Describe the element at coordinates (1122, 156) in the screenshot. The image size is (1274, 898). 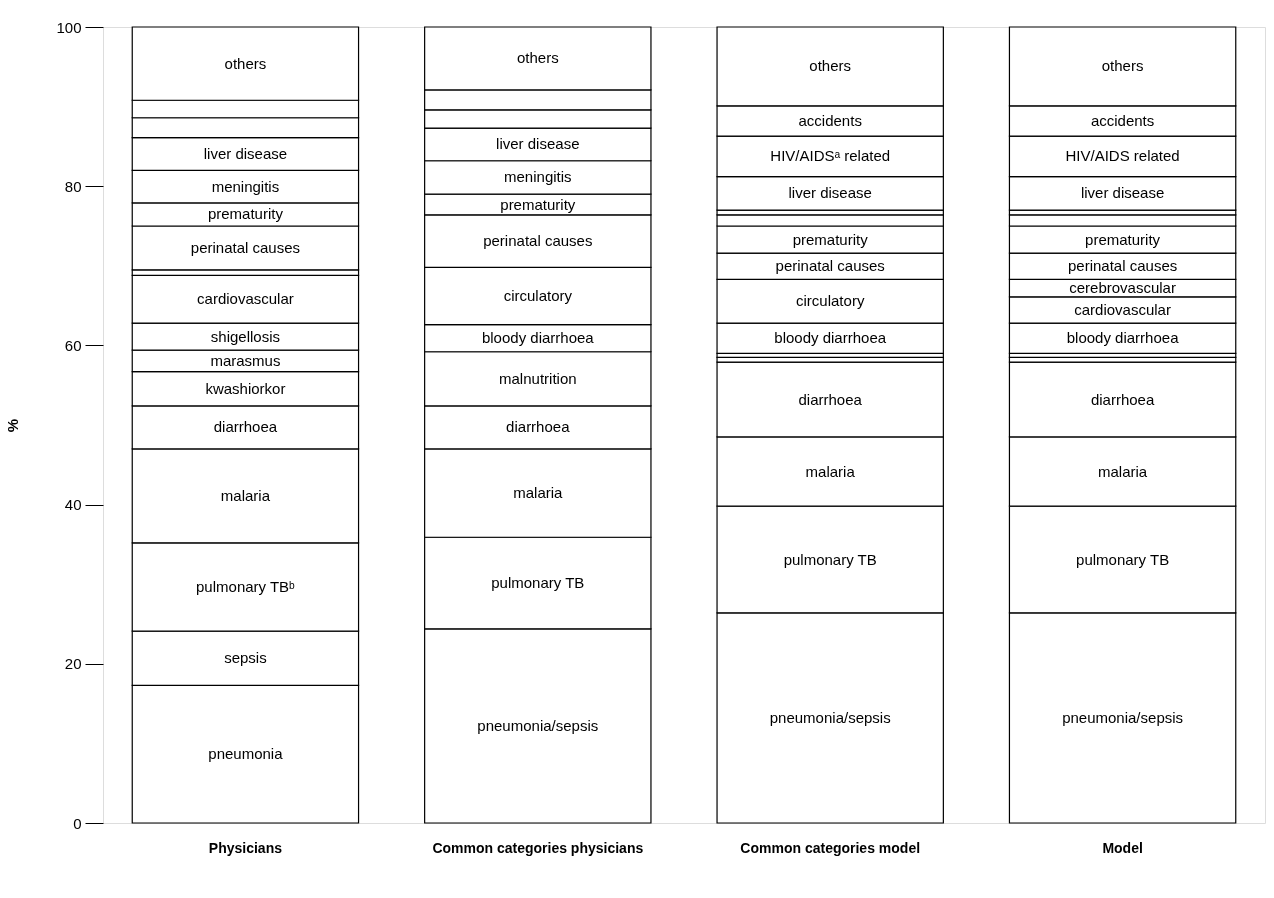
I see `data-label: HIV/AIDS related` at that location.